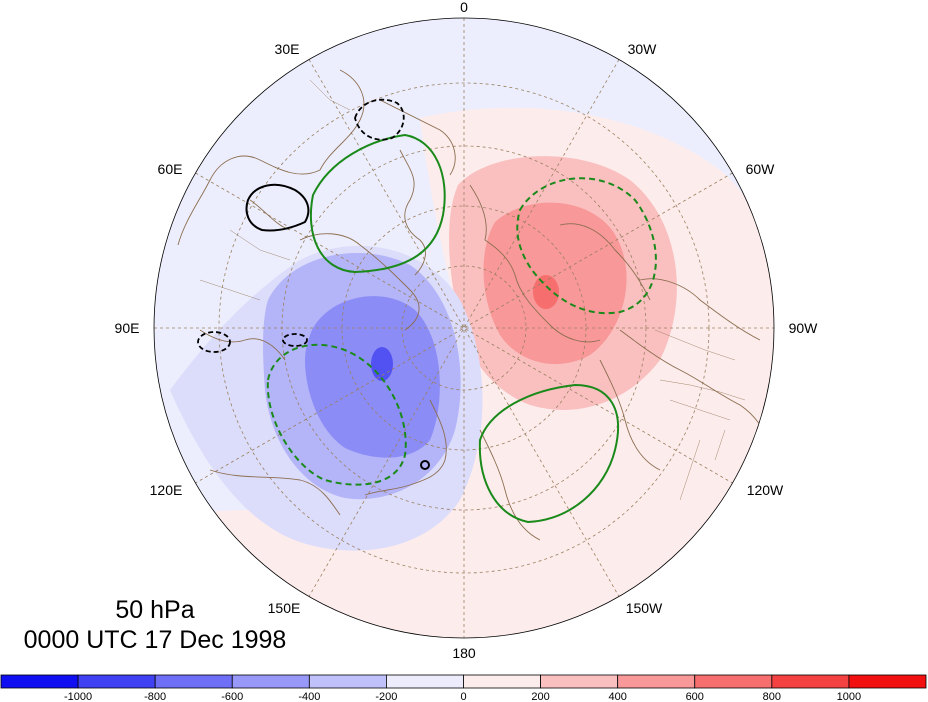 The image size is (928, 702). What do you see at coordinates (463, 696) in the screenshot?
I see `colorbar-tick-label: 0` at bounding box center [463, 696].